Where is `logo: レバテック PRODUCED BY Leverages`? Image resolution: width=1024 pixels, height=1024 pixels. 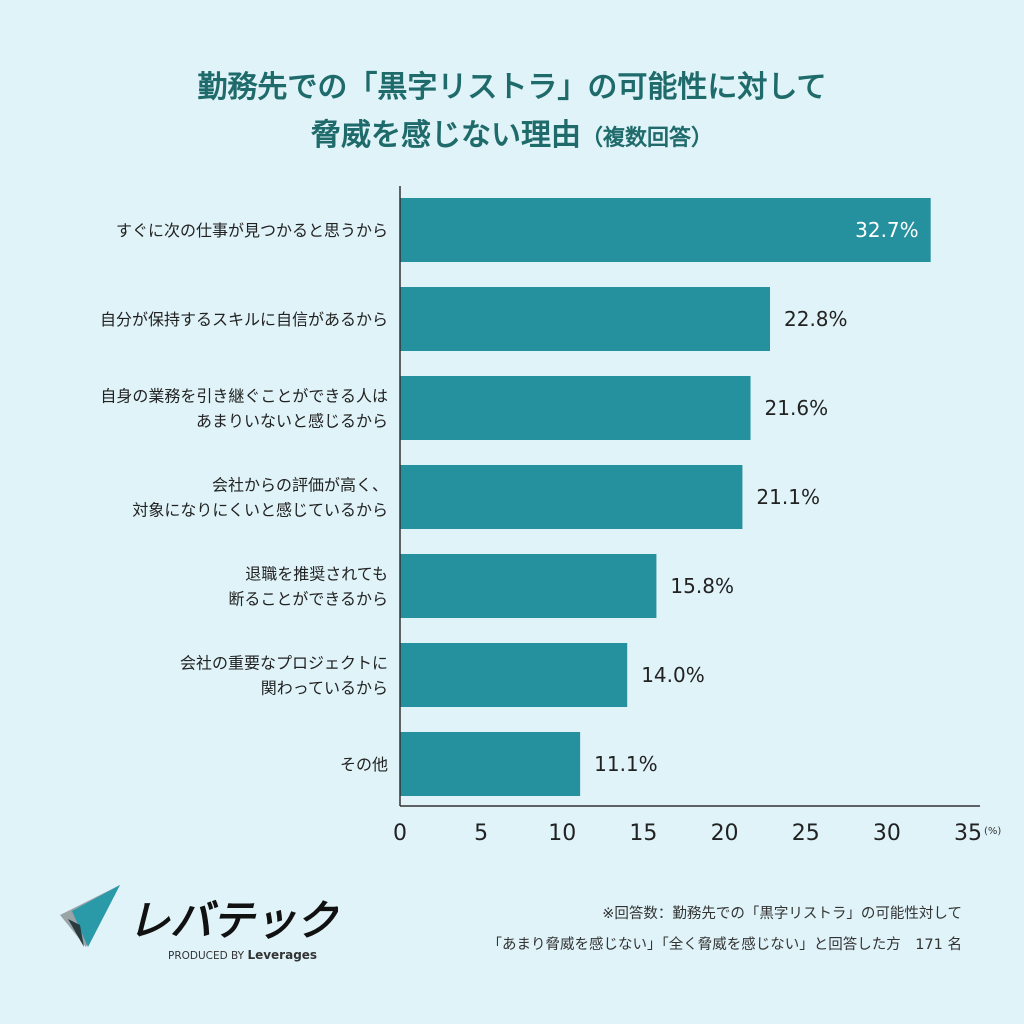 logo: レバテック PRODUCED BY Leverages is located at coordinates (199, 927).